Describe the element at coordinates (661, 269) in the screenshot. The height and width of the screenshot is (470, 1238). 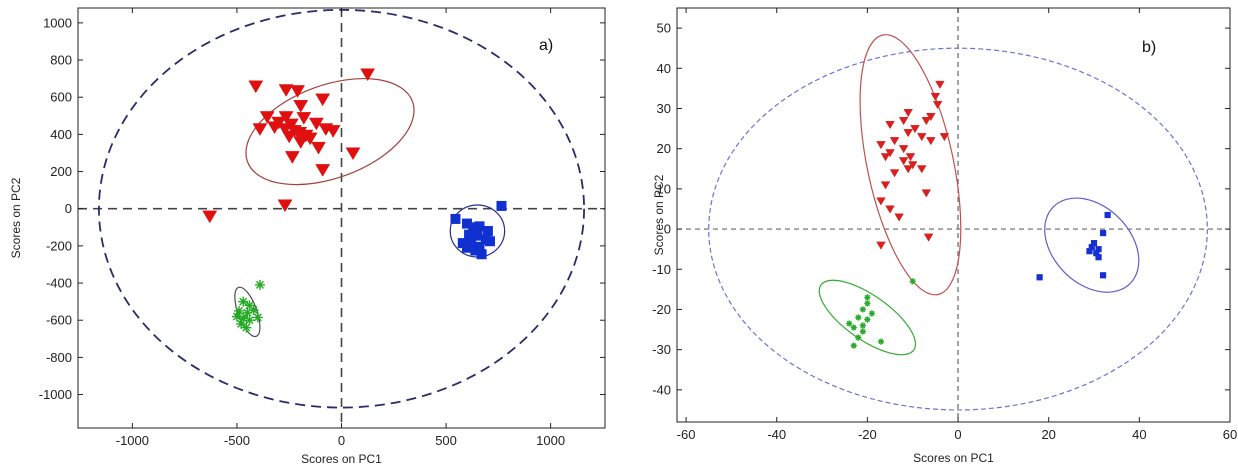
I see `y-tick-label: -10` at that location.